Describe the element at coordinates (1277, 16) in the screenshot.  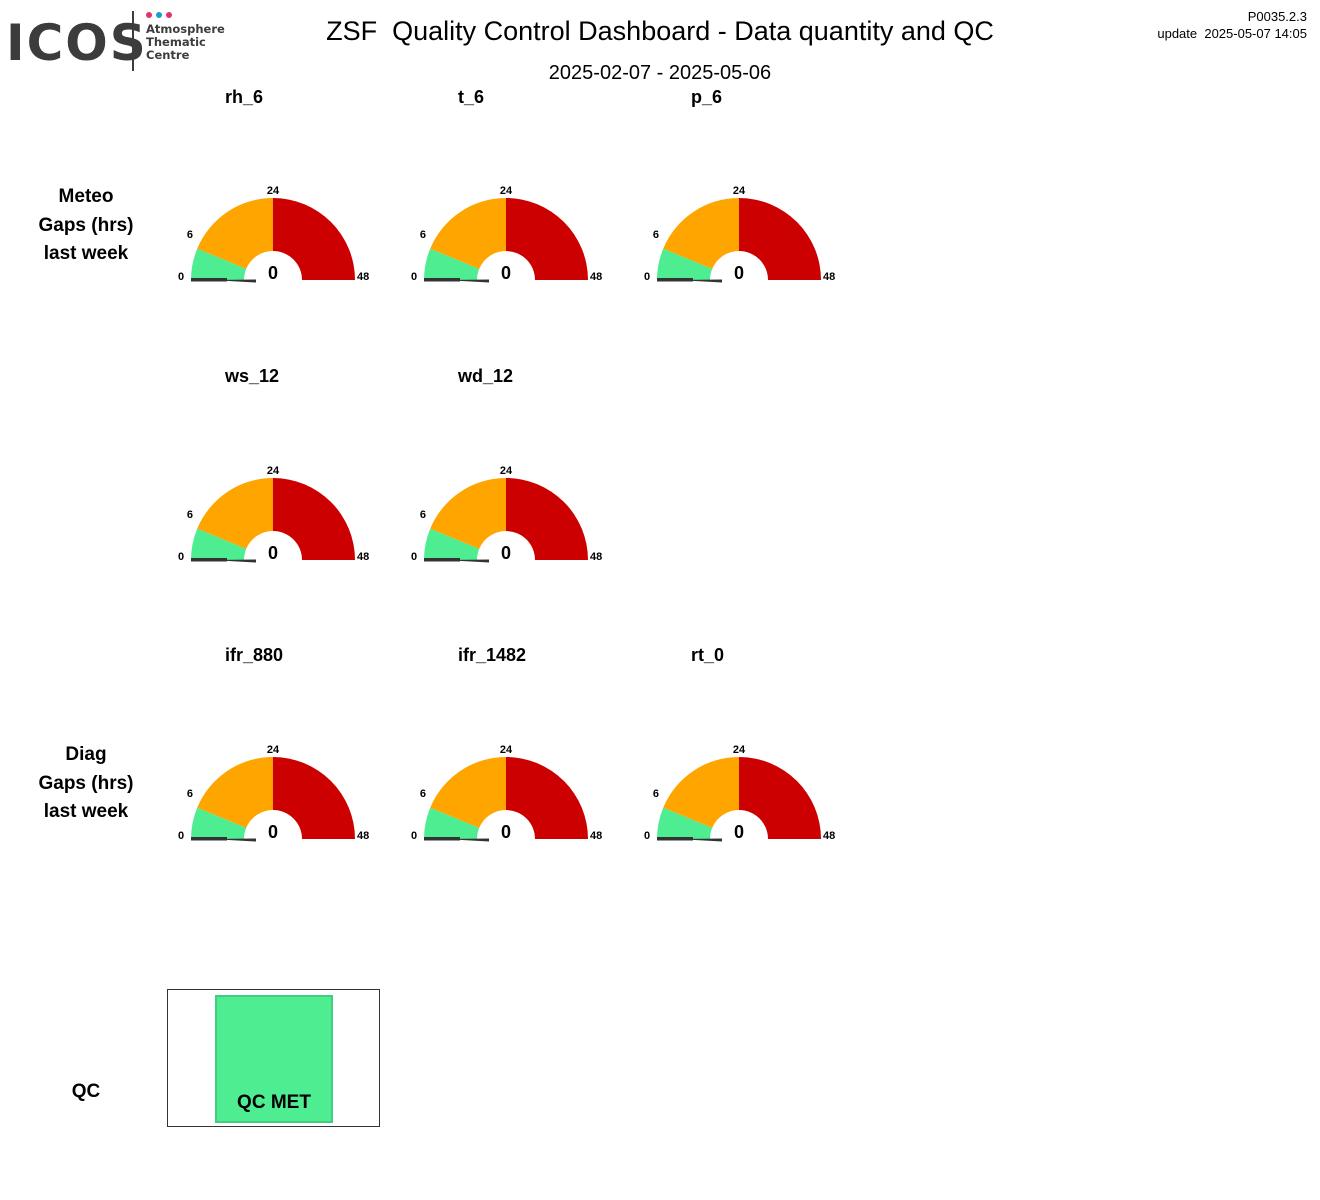
I see `version-label: P0035.2.3` at that location.